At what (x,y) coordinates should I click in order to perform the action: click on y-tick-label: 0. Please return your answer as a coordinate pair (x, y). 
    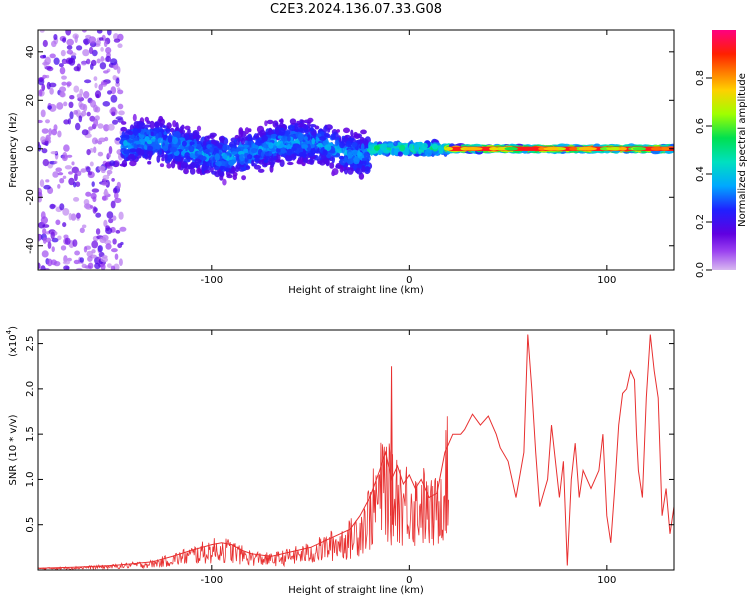
    Looking at the image, I should click on (30, 149).